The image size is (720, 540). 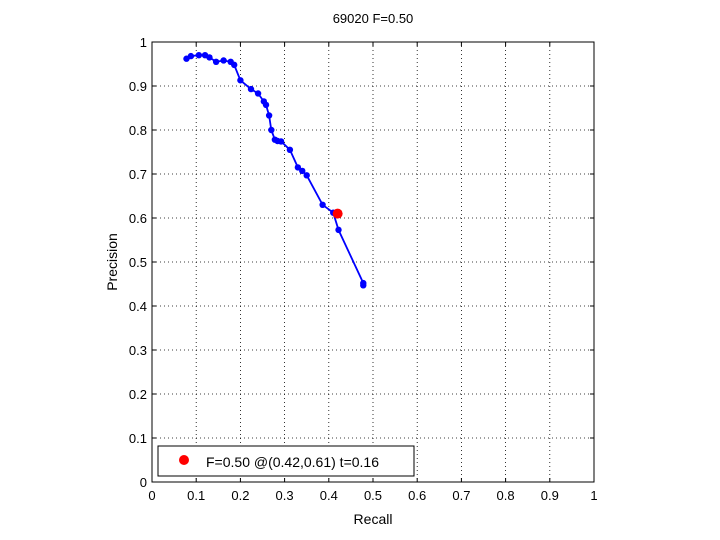 I want to click on pr-curve-line, so click(x=275, y=170).